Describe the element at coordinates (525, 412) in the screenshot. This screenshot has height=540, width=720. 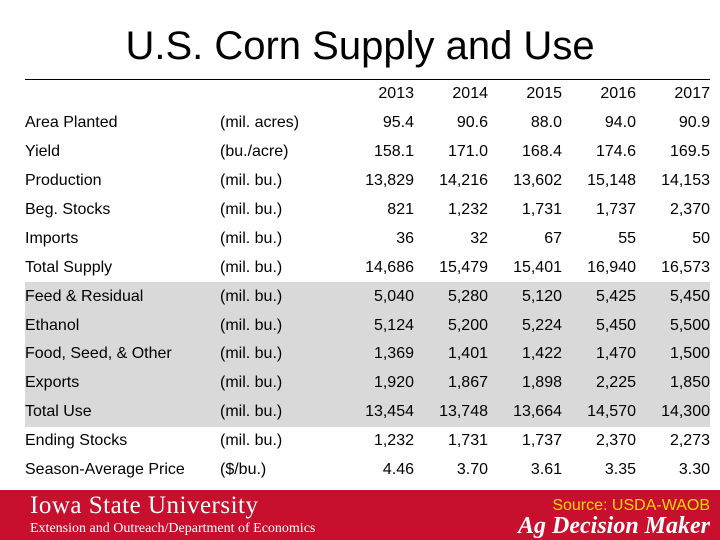
I see `table-cell: 13,664` at that location.